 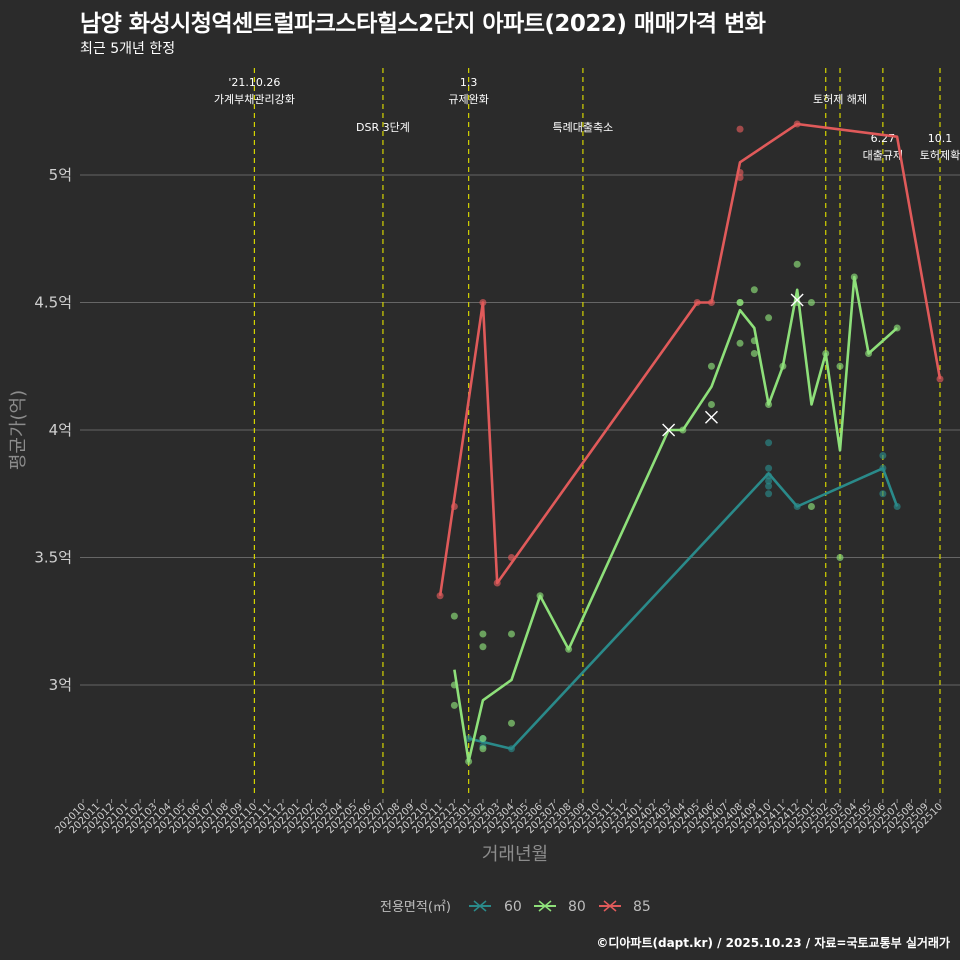 I want to click on y-tick-label: 3억, so click(x=60, y=685).